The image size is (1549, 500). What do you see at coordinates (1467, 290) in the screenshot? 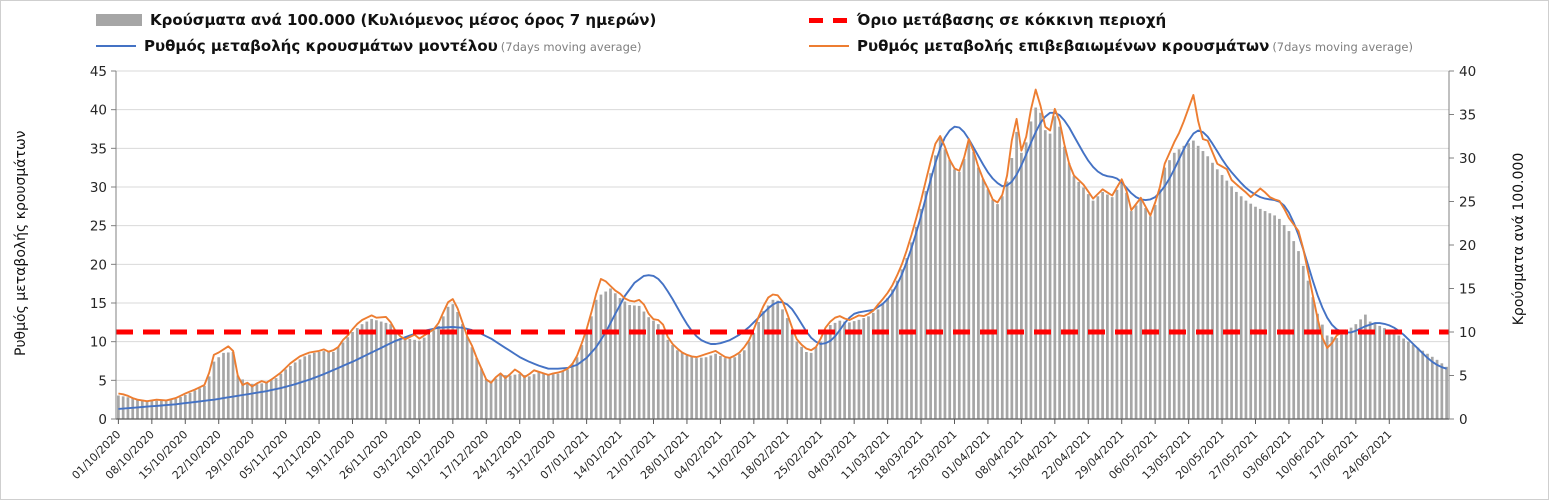
I see `right-axis-tick-label: 15` at bounding box center [1467, 290].